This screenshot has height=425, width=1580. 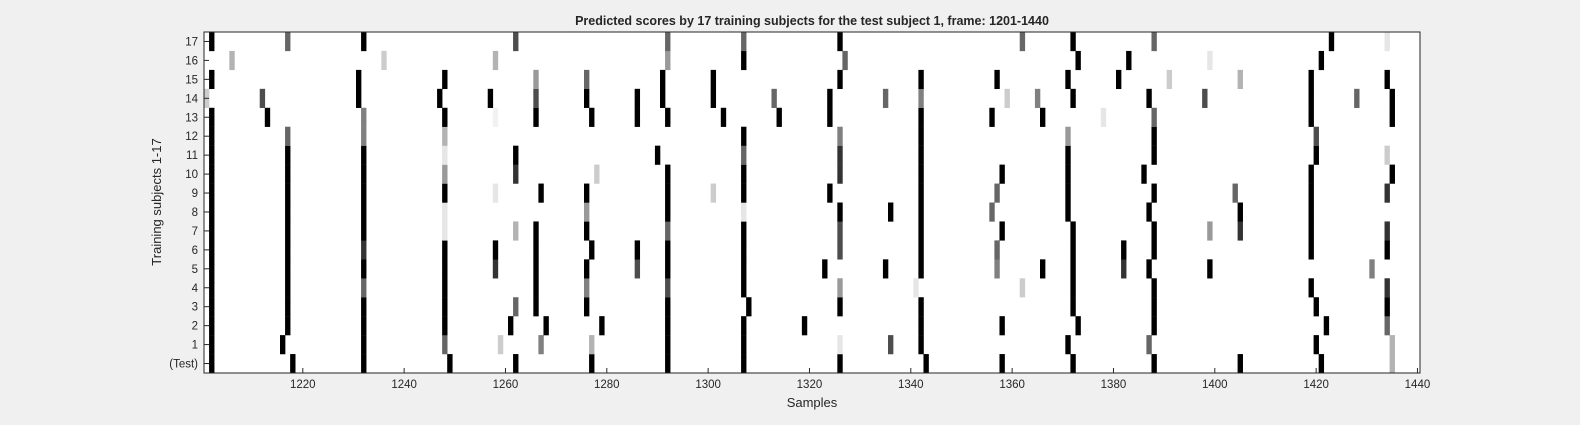 I want to click on y-tick-label: 6, so click(x=195, y=251).